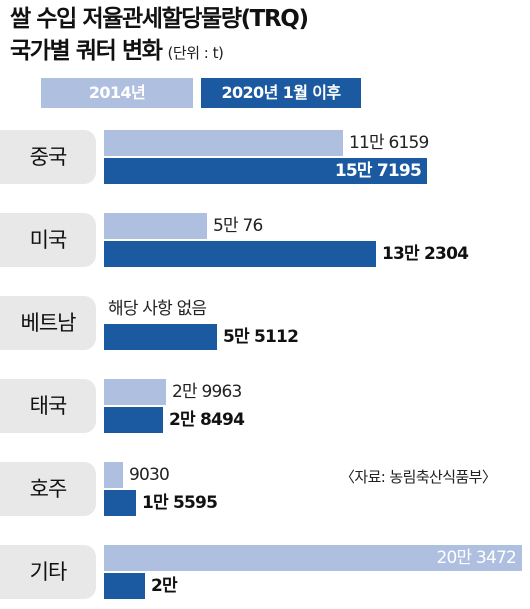  What do you see at coordinates (313, 558) in the screenshot?
I see `bar-2014-other` at bounding box center [313, 558].